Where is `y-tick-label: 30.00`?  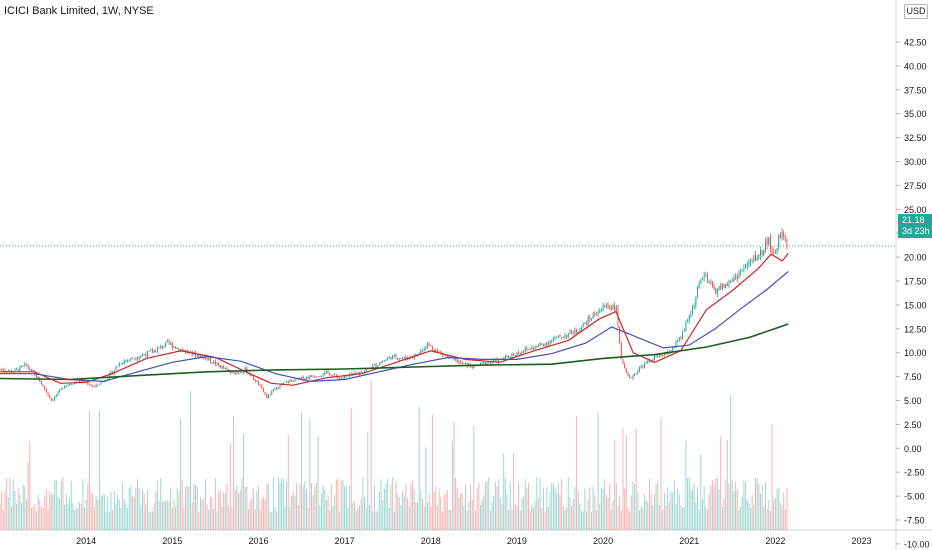
y-tick-label: 30.00 is located at coordinates (915, 162).